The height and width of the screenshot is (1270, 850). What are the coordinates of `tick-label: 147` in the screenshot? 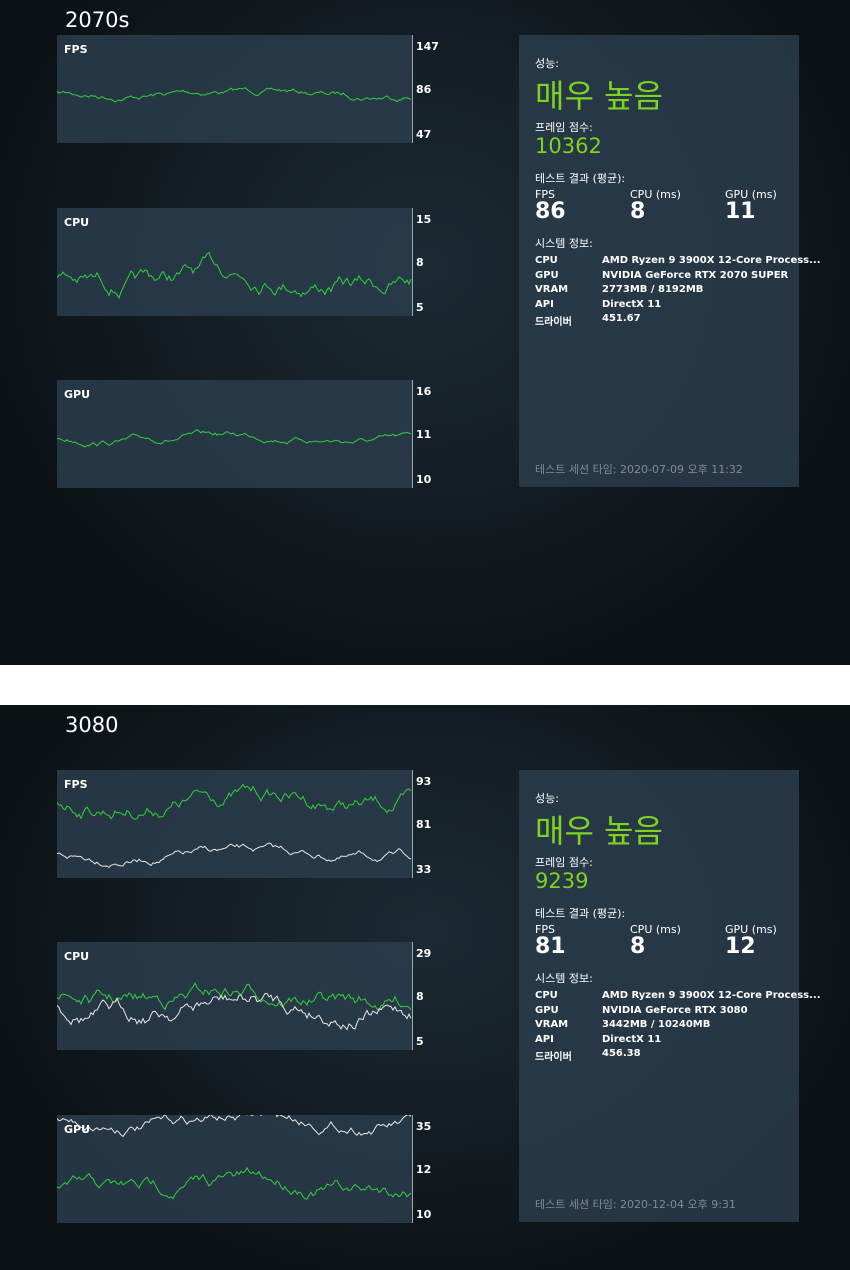 It's located at (427, 46).